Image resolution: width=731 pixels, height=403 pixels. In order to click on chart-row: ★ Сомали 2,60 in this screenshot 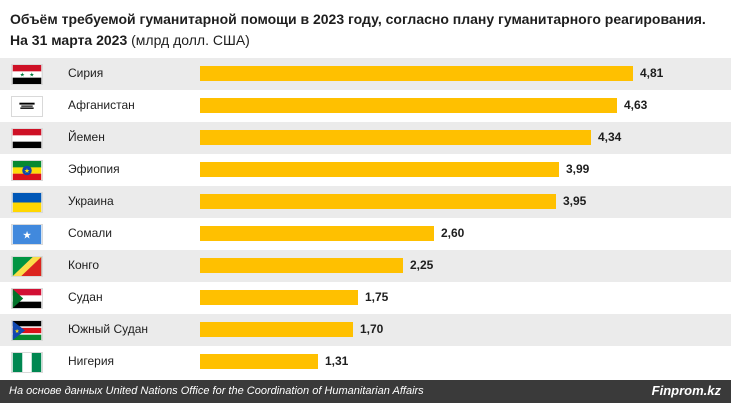, I will do `click(365, 234)`.